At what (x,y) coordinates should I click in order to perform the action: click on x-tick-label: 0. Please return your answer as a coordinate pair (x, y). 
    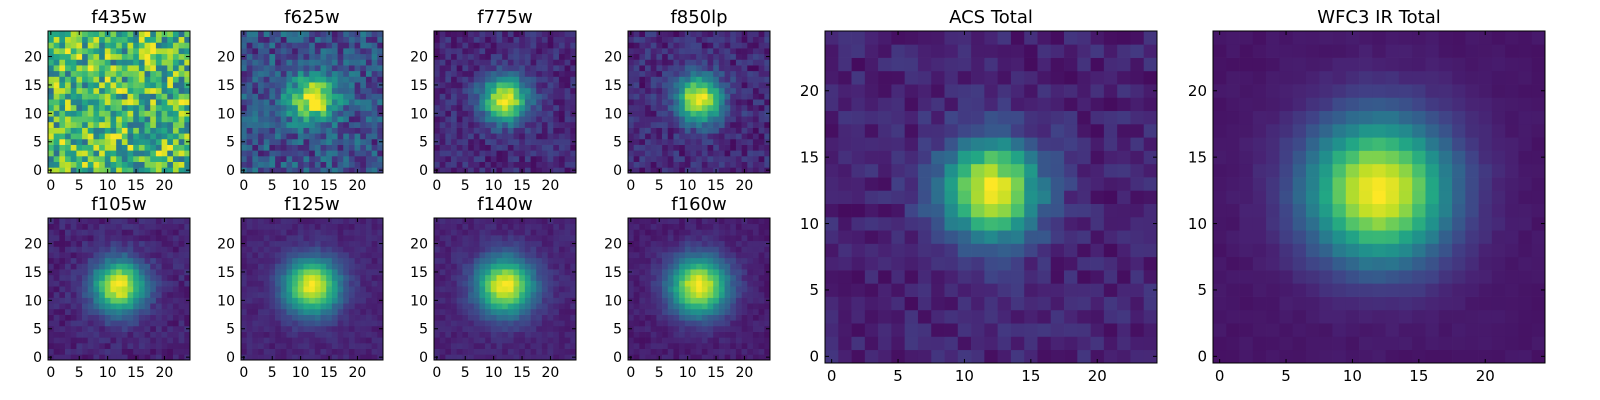
    Looking at the image, I should click on (243, 373).